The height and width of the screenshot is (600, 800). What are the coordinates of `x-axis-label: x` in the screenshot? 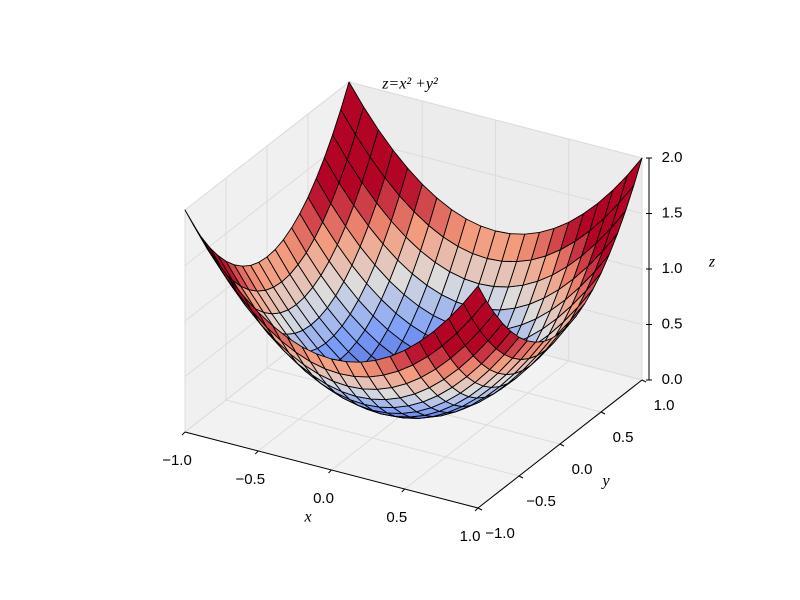 It's located at (307, 517).